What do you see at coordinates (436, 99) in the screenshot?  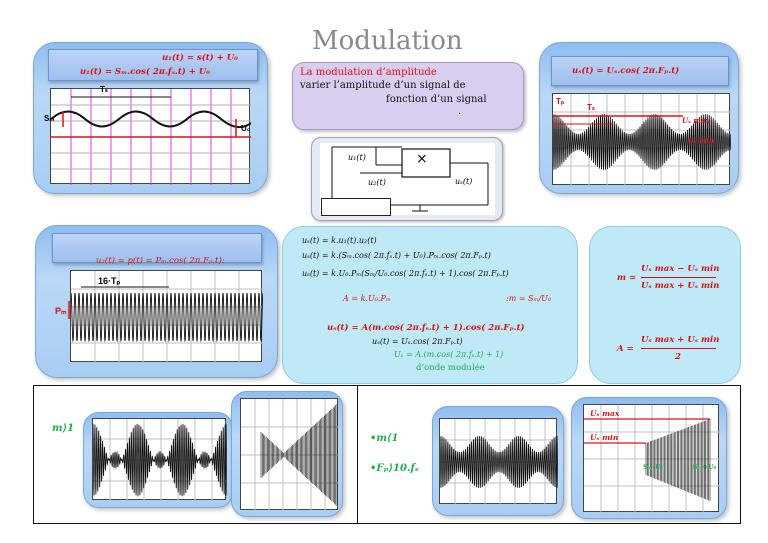 I see `definition-line-2: fonction d’un signal` at bounding box center [436, 99].